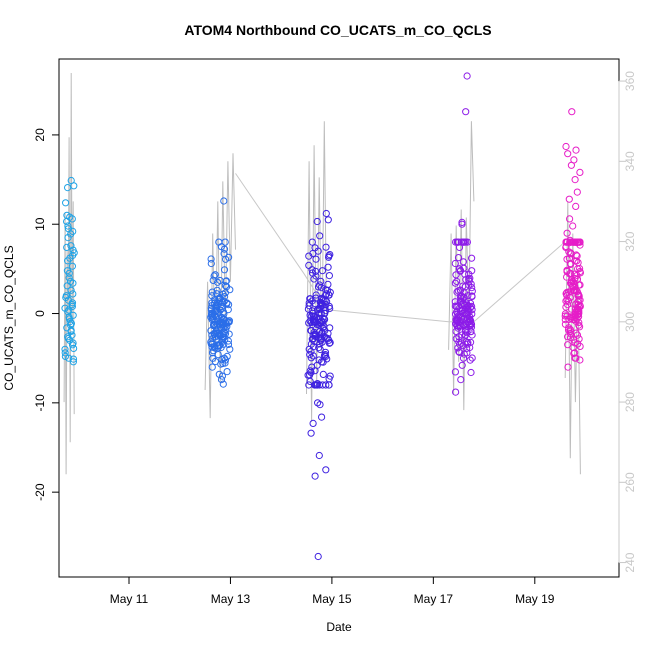 Image resolution: width=650 pixels, height=650 pixels. I want to click on y-tick-label: 10, so click(40, 224).